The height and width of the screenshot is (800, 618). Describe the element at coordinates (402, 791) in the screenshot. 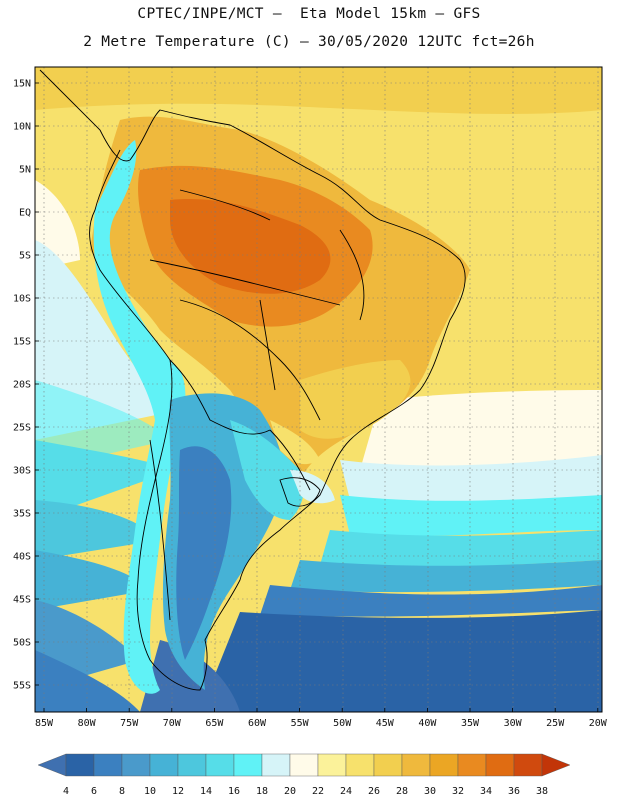

I see `colorbar-tick-label: 28` at that location.